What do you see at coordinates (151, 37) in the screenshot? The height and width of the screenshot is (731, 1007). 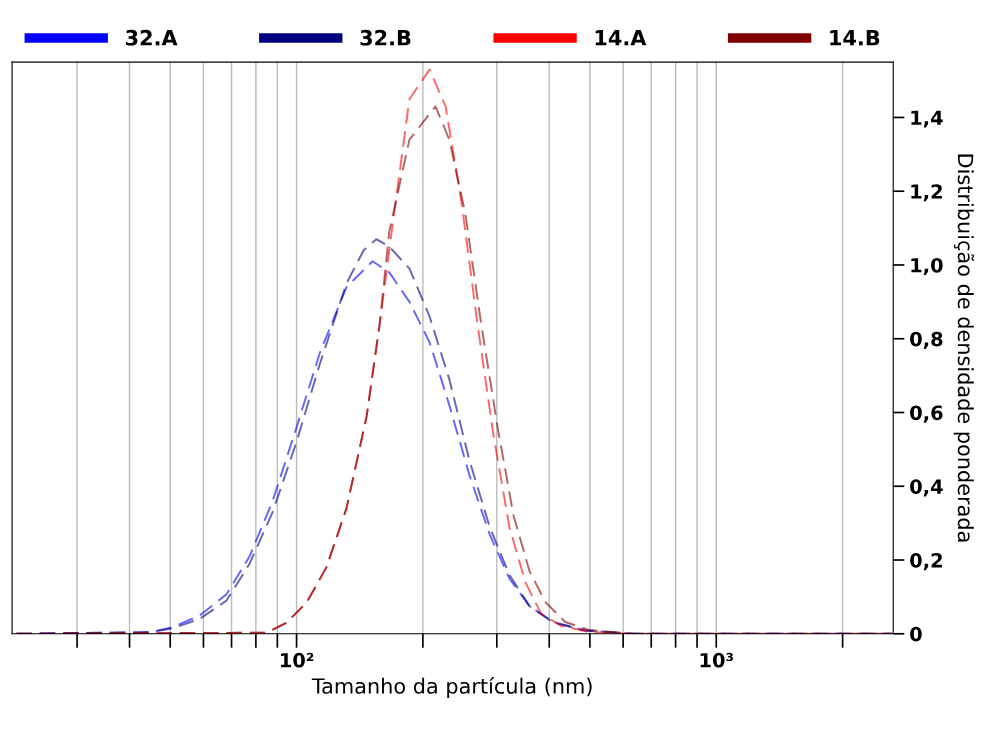 I see `legend-label: 32.A` at bounding box center [151, 37].